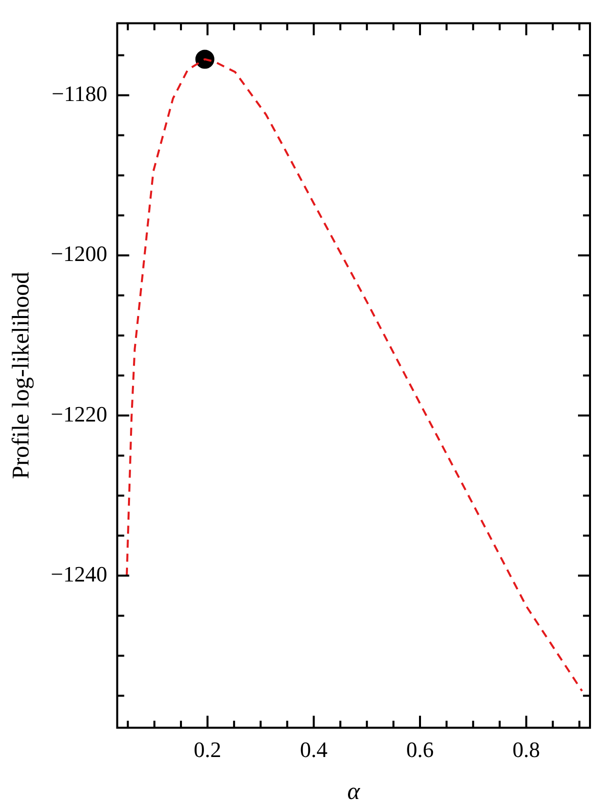  I want to click on y-tick-label: −1200, so click(79, 253).